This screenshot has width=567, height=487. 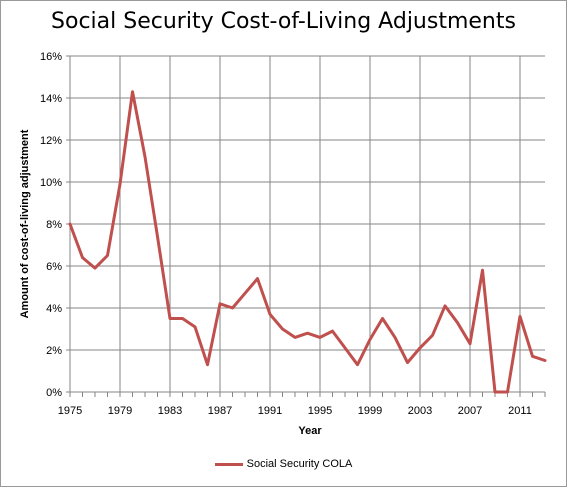 What do you see at coordinates (220, 411) in the screenshot?
I see `x-tick-label: 1987` at bounding box center [220, 411].